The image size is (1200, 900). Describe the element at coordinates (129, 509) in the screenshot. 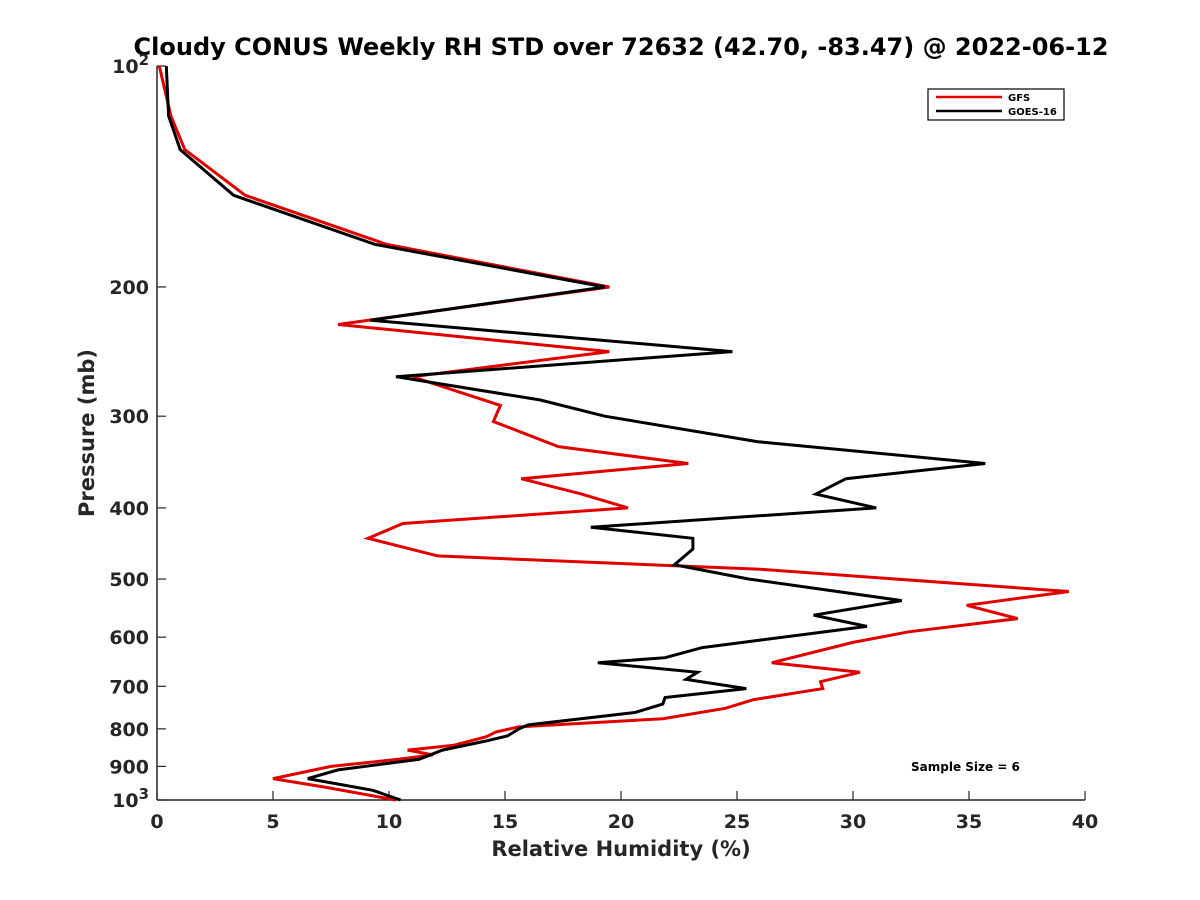

I see `y-tick-label: 400` at that location.